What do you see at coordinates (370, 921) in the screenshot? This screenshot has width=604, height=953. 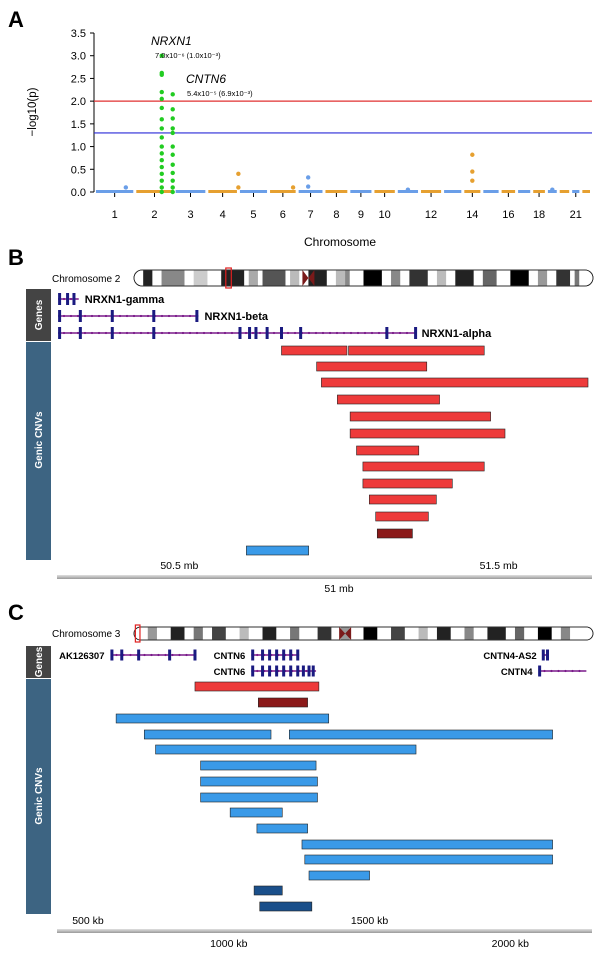 I see `axis-tick-label: 1500 kb` at bounding box center [370, 921].